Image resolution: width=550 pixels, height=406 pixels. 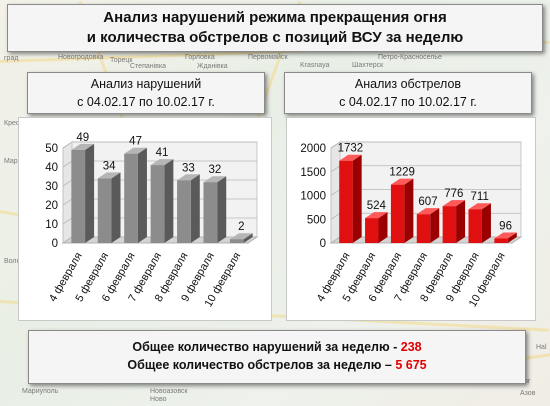 What do you see at coordinates (453, 194) in the screenshot?
I see `bar-value-label: 776` at bounding box center [453, 194].